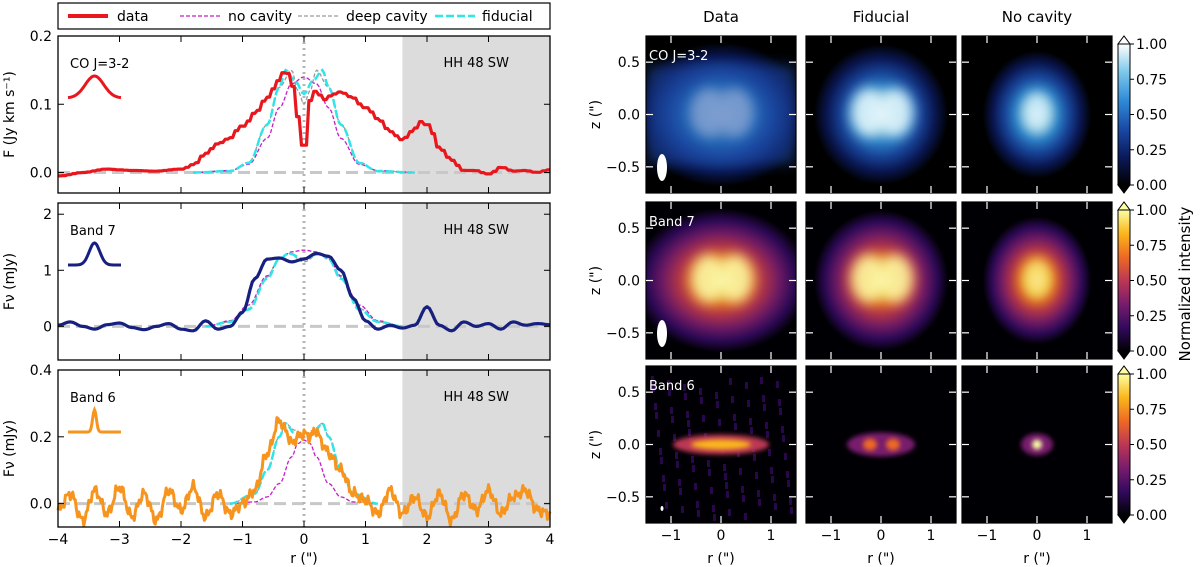 The height and width of the screenshot is (567, 1200). I want to click on xtick-label: 1, so click(931, 536).